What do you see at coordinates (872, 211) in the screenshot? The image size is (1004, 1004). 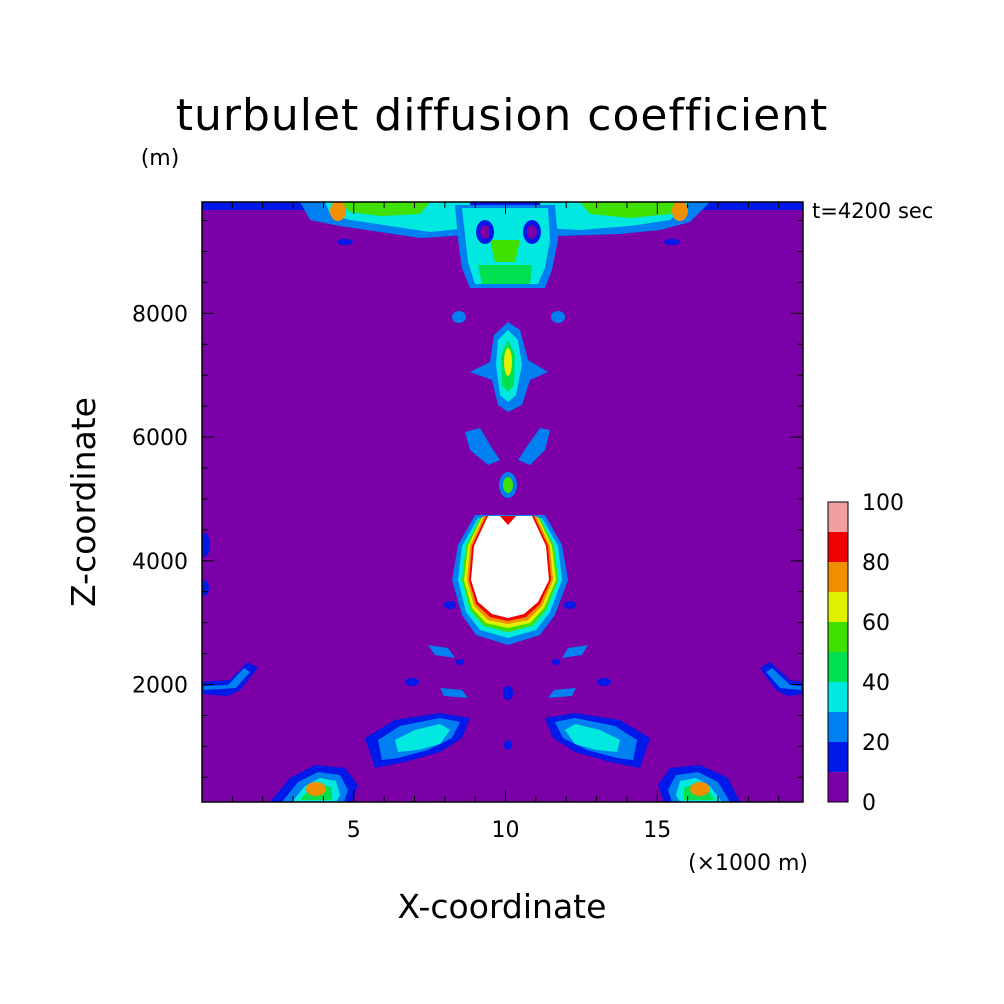 I see `time-label: t=4200 sec` at bounding box center [872, 211].